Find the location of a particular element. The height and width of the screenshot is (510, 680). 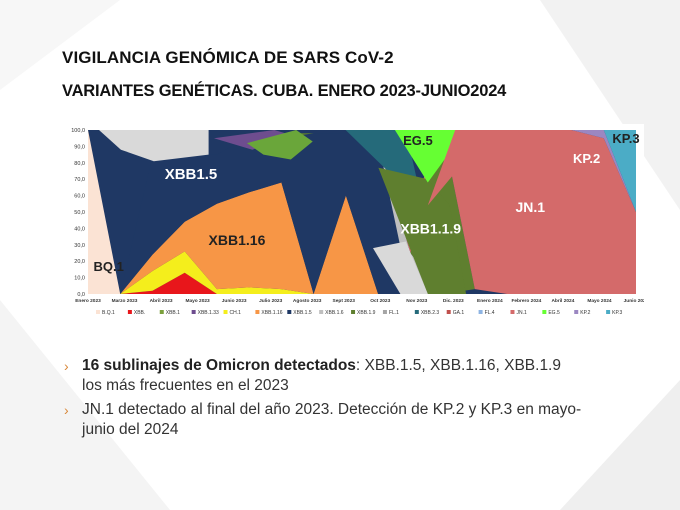

slide-title: VIGILANCIA GENÓMICA DE SARS CoV-2 is located at coordinates (228, 57).